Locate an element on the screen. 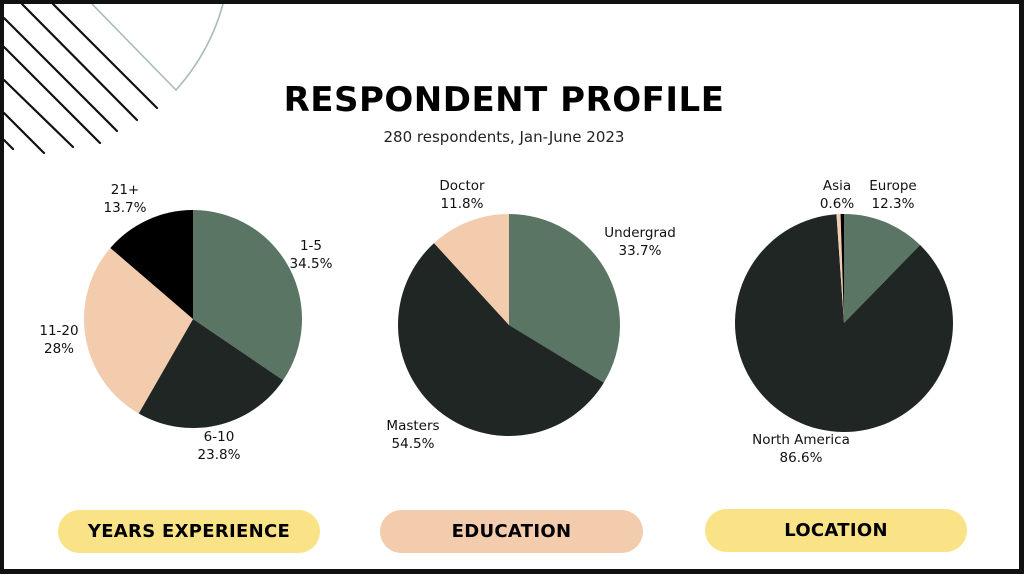  pie-slice-other is located at coordinates (842, 268).